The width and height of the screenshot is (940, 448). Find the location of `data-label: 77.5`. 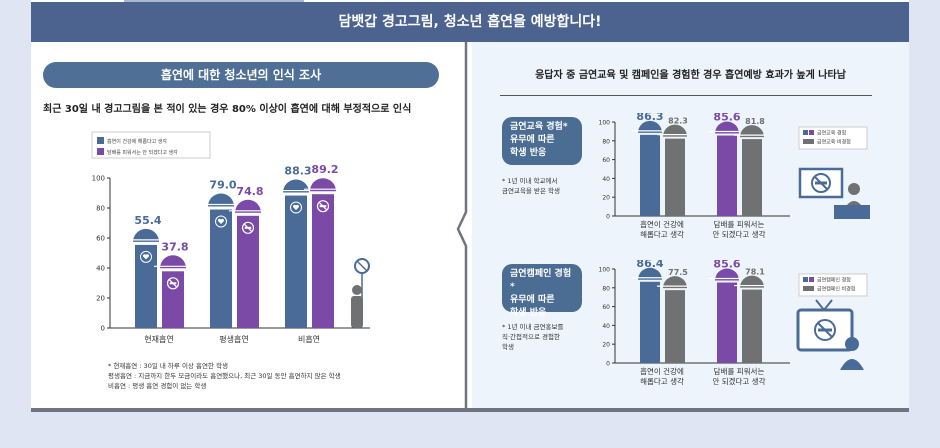

data-label: 77.5 is located at coordinates (678, 272).